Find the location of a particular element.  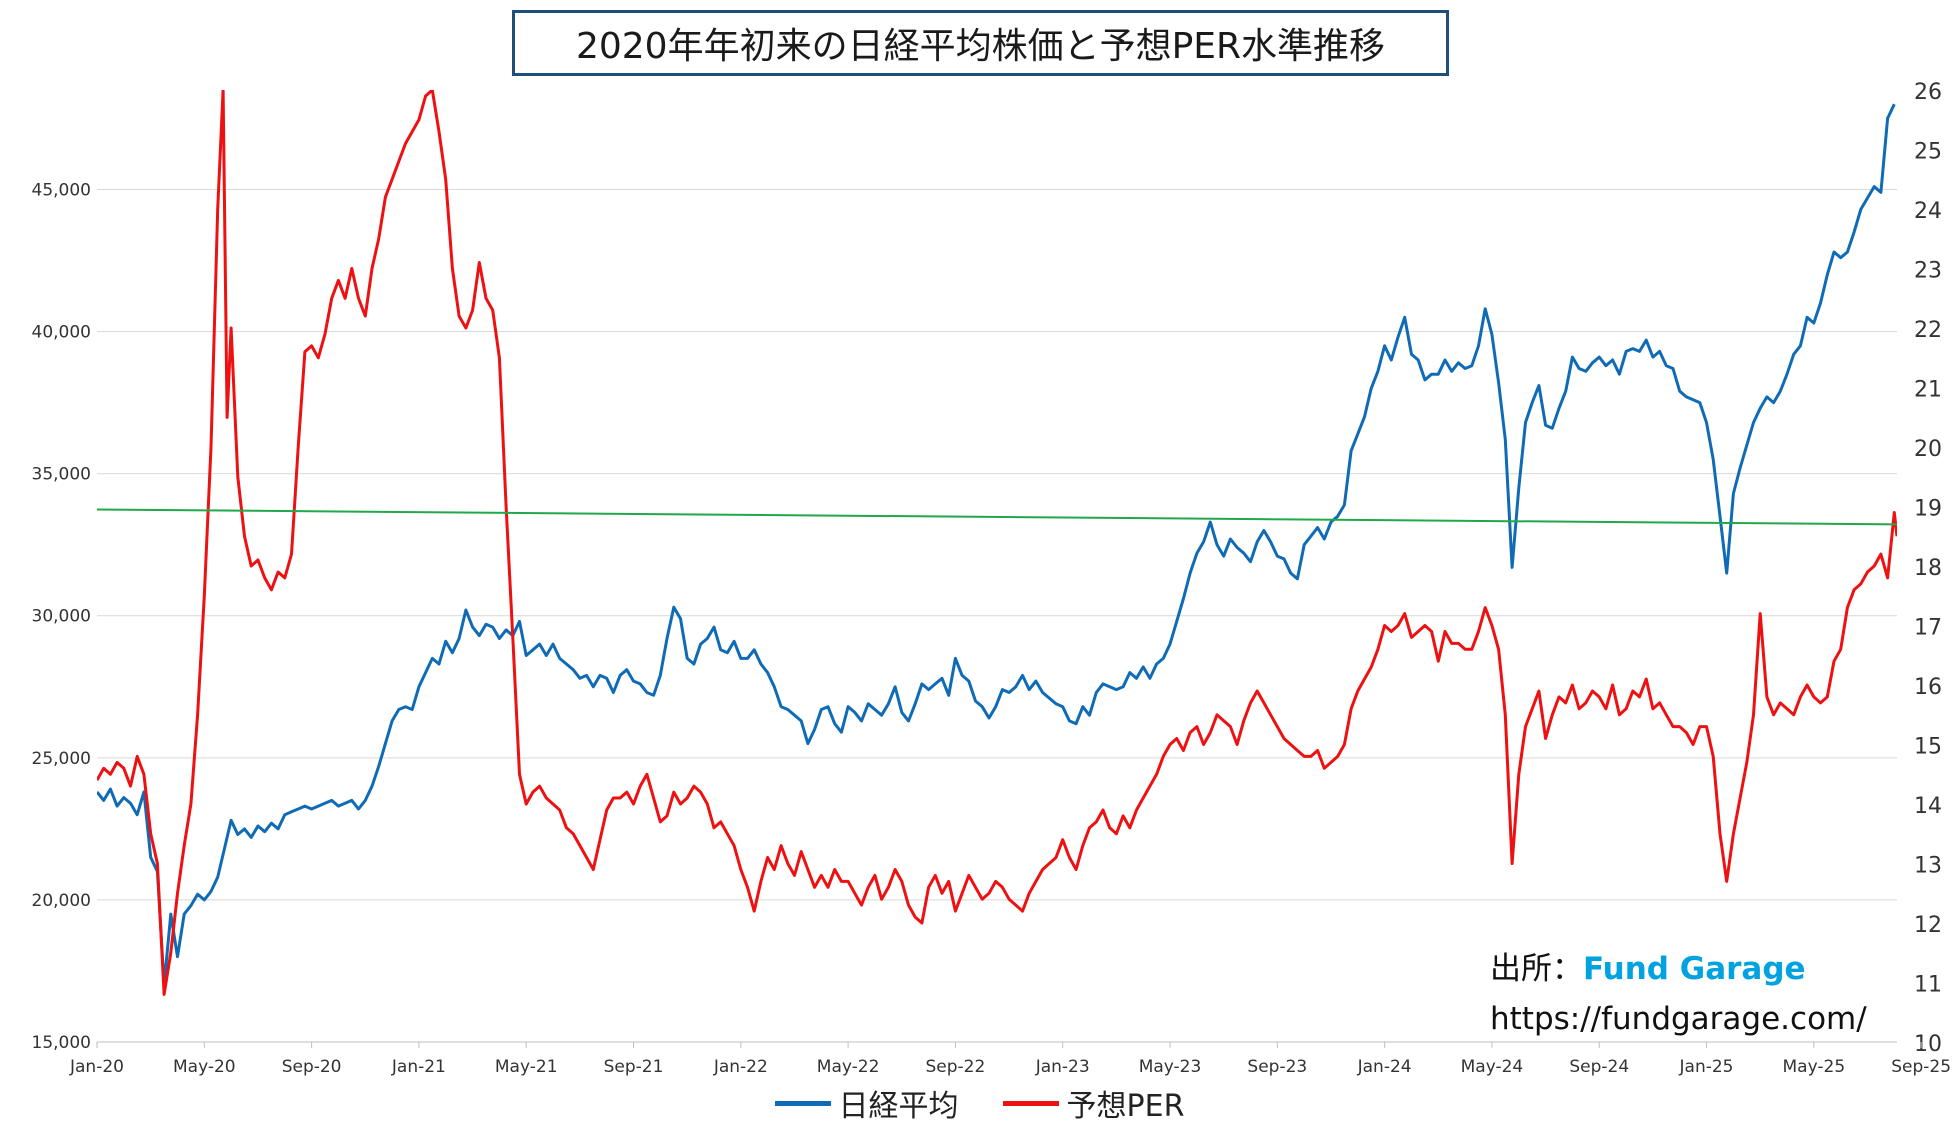

x-tick-label: Sep-20 is located at coordinates (312, 1067).